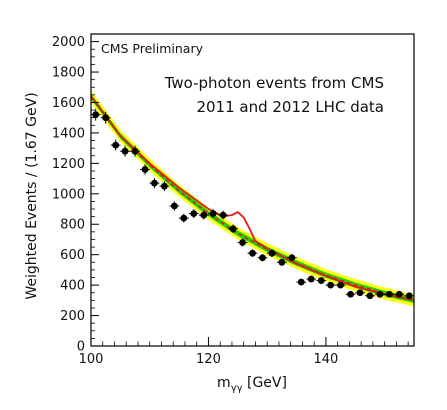 The height and width of the screenshot is (410, 447). Describe the element at coordinates (72, 225) in the screenshot. I see `y-tick-label: 800` at that location.